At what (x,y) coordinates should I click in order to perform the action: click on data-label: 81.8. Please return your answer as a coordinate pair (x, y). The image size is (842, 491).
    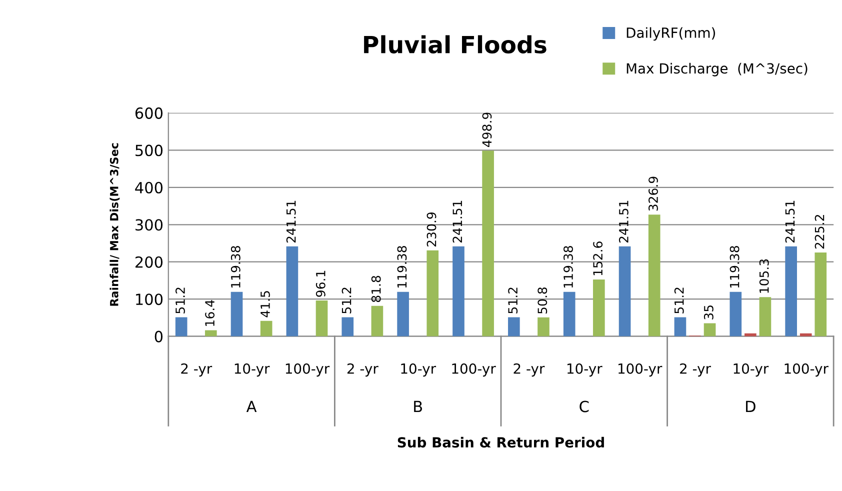
    Looking at the image, I should click on (376, 289).